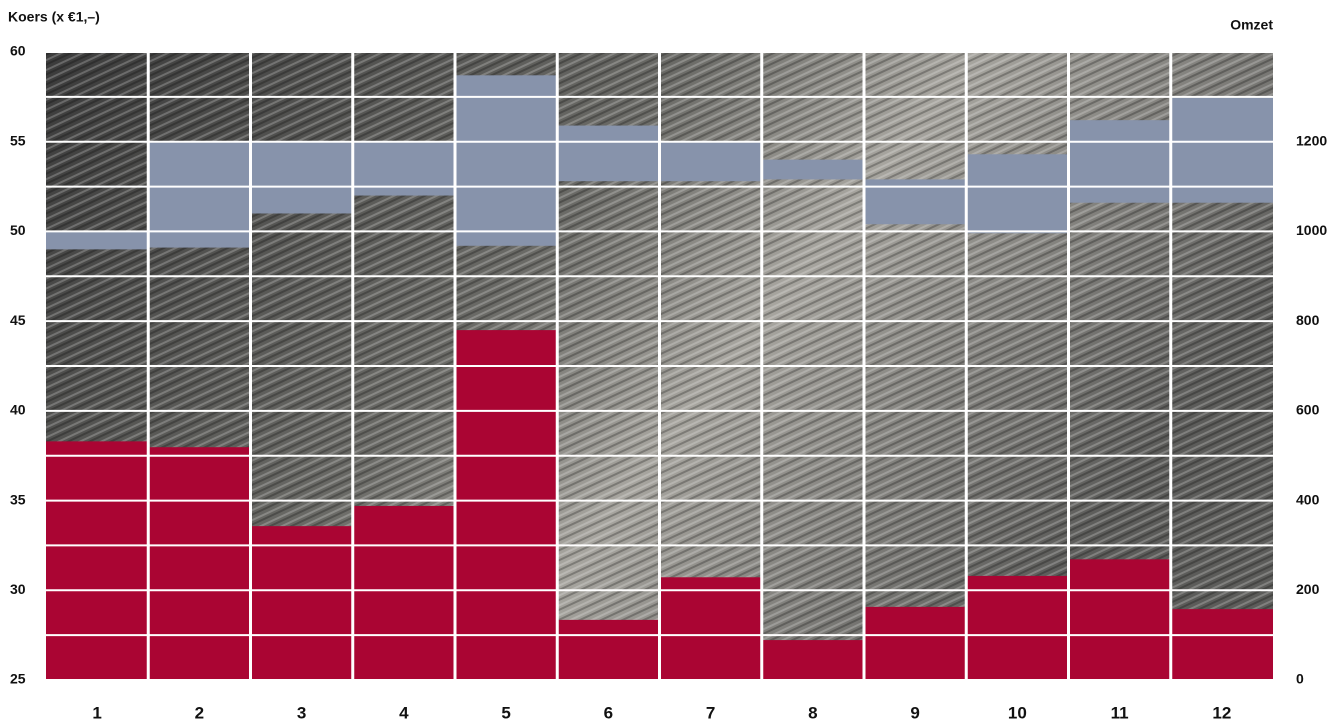 Image resolution: width=1337 pixels, height=723 pixels. Describe the element at coordinates (18, 589) in the screenshot. I see `y-tick-label: 30` at that location.